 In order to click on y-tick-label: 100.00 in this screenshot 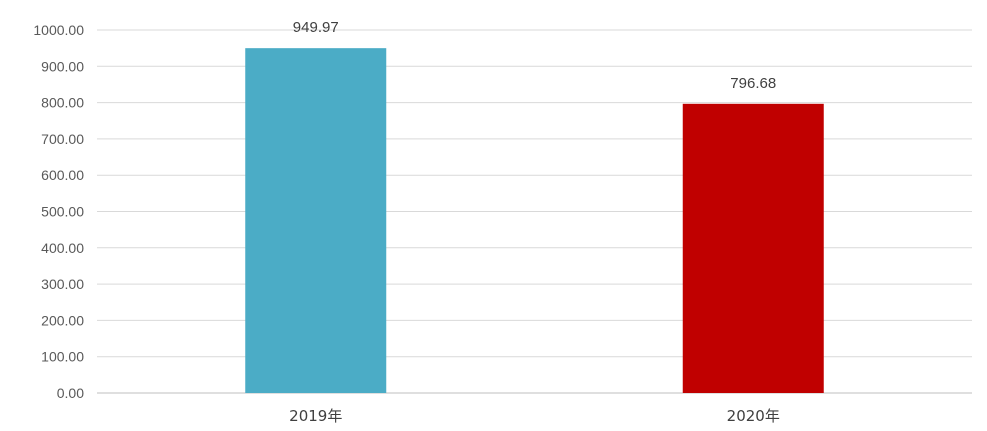, I will do `click(62, 357)`.